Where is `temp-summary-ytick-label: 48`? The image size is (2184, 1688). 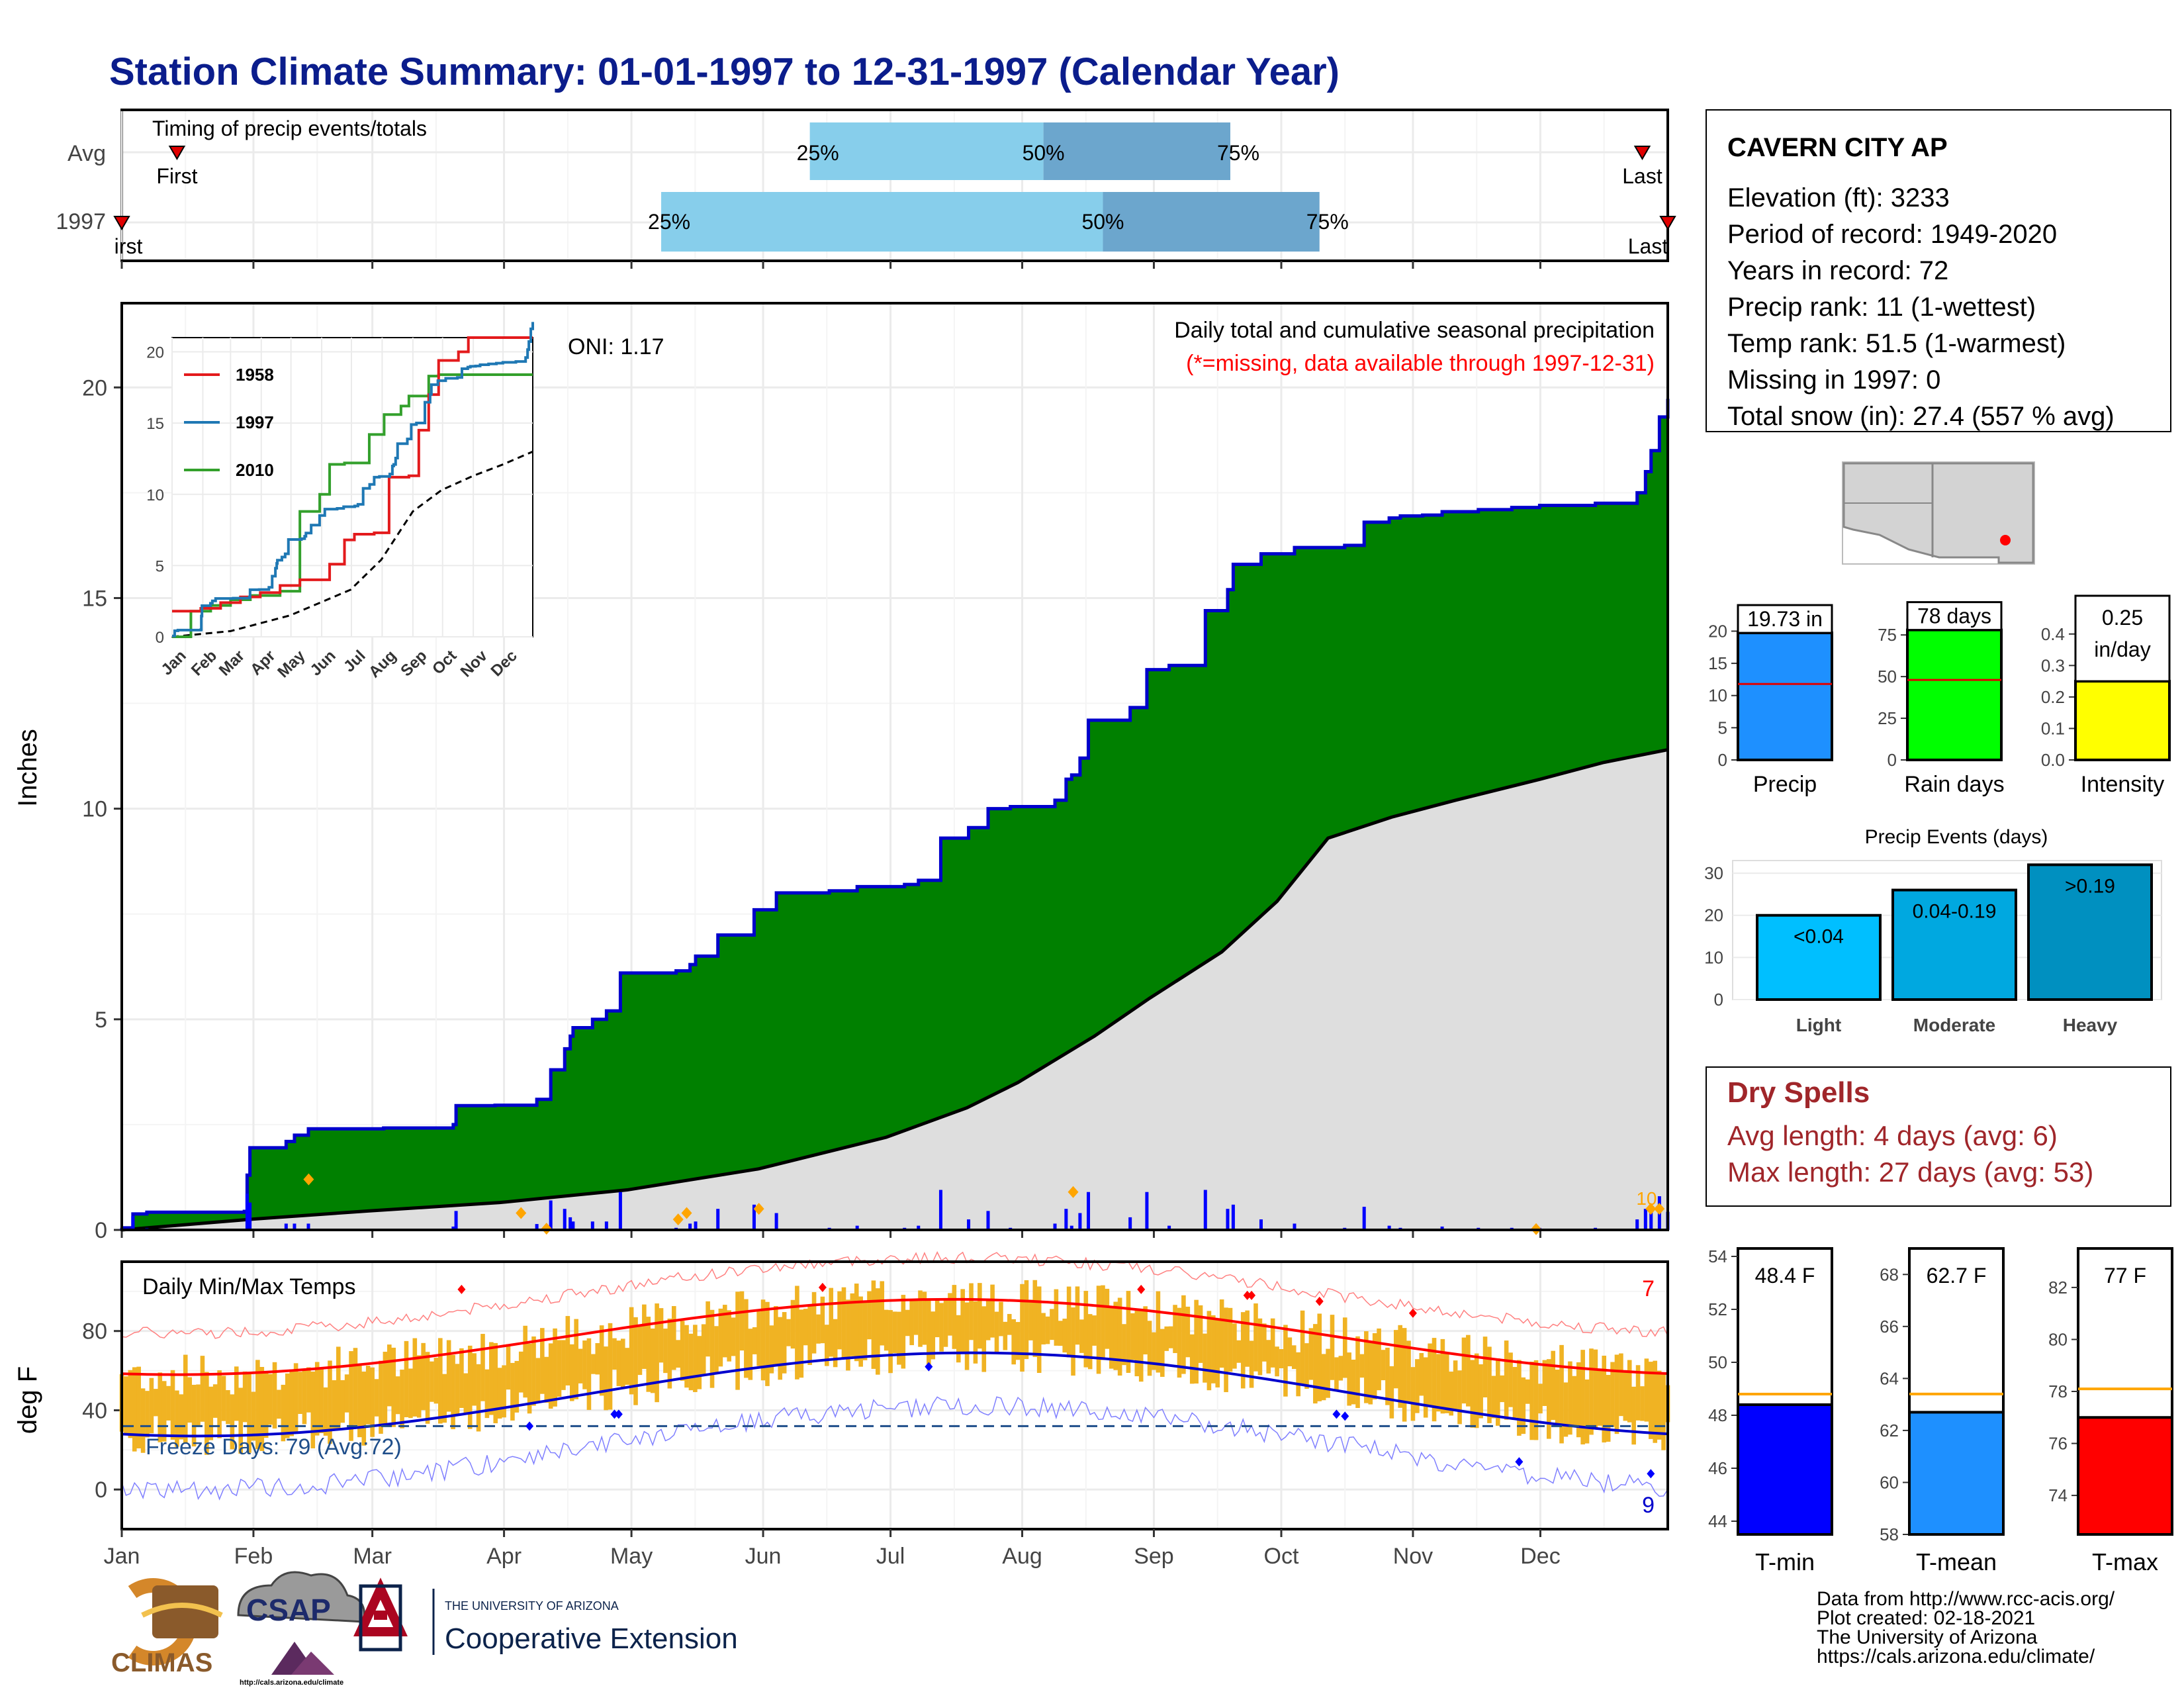 temp-summary-ytick-label: 48 is located at coordinates (1718, 1415).